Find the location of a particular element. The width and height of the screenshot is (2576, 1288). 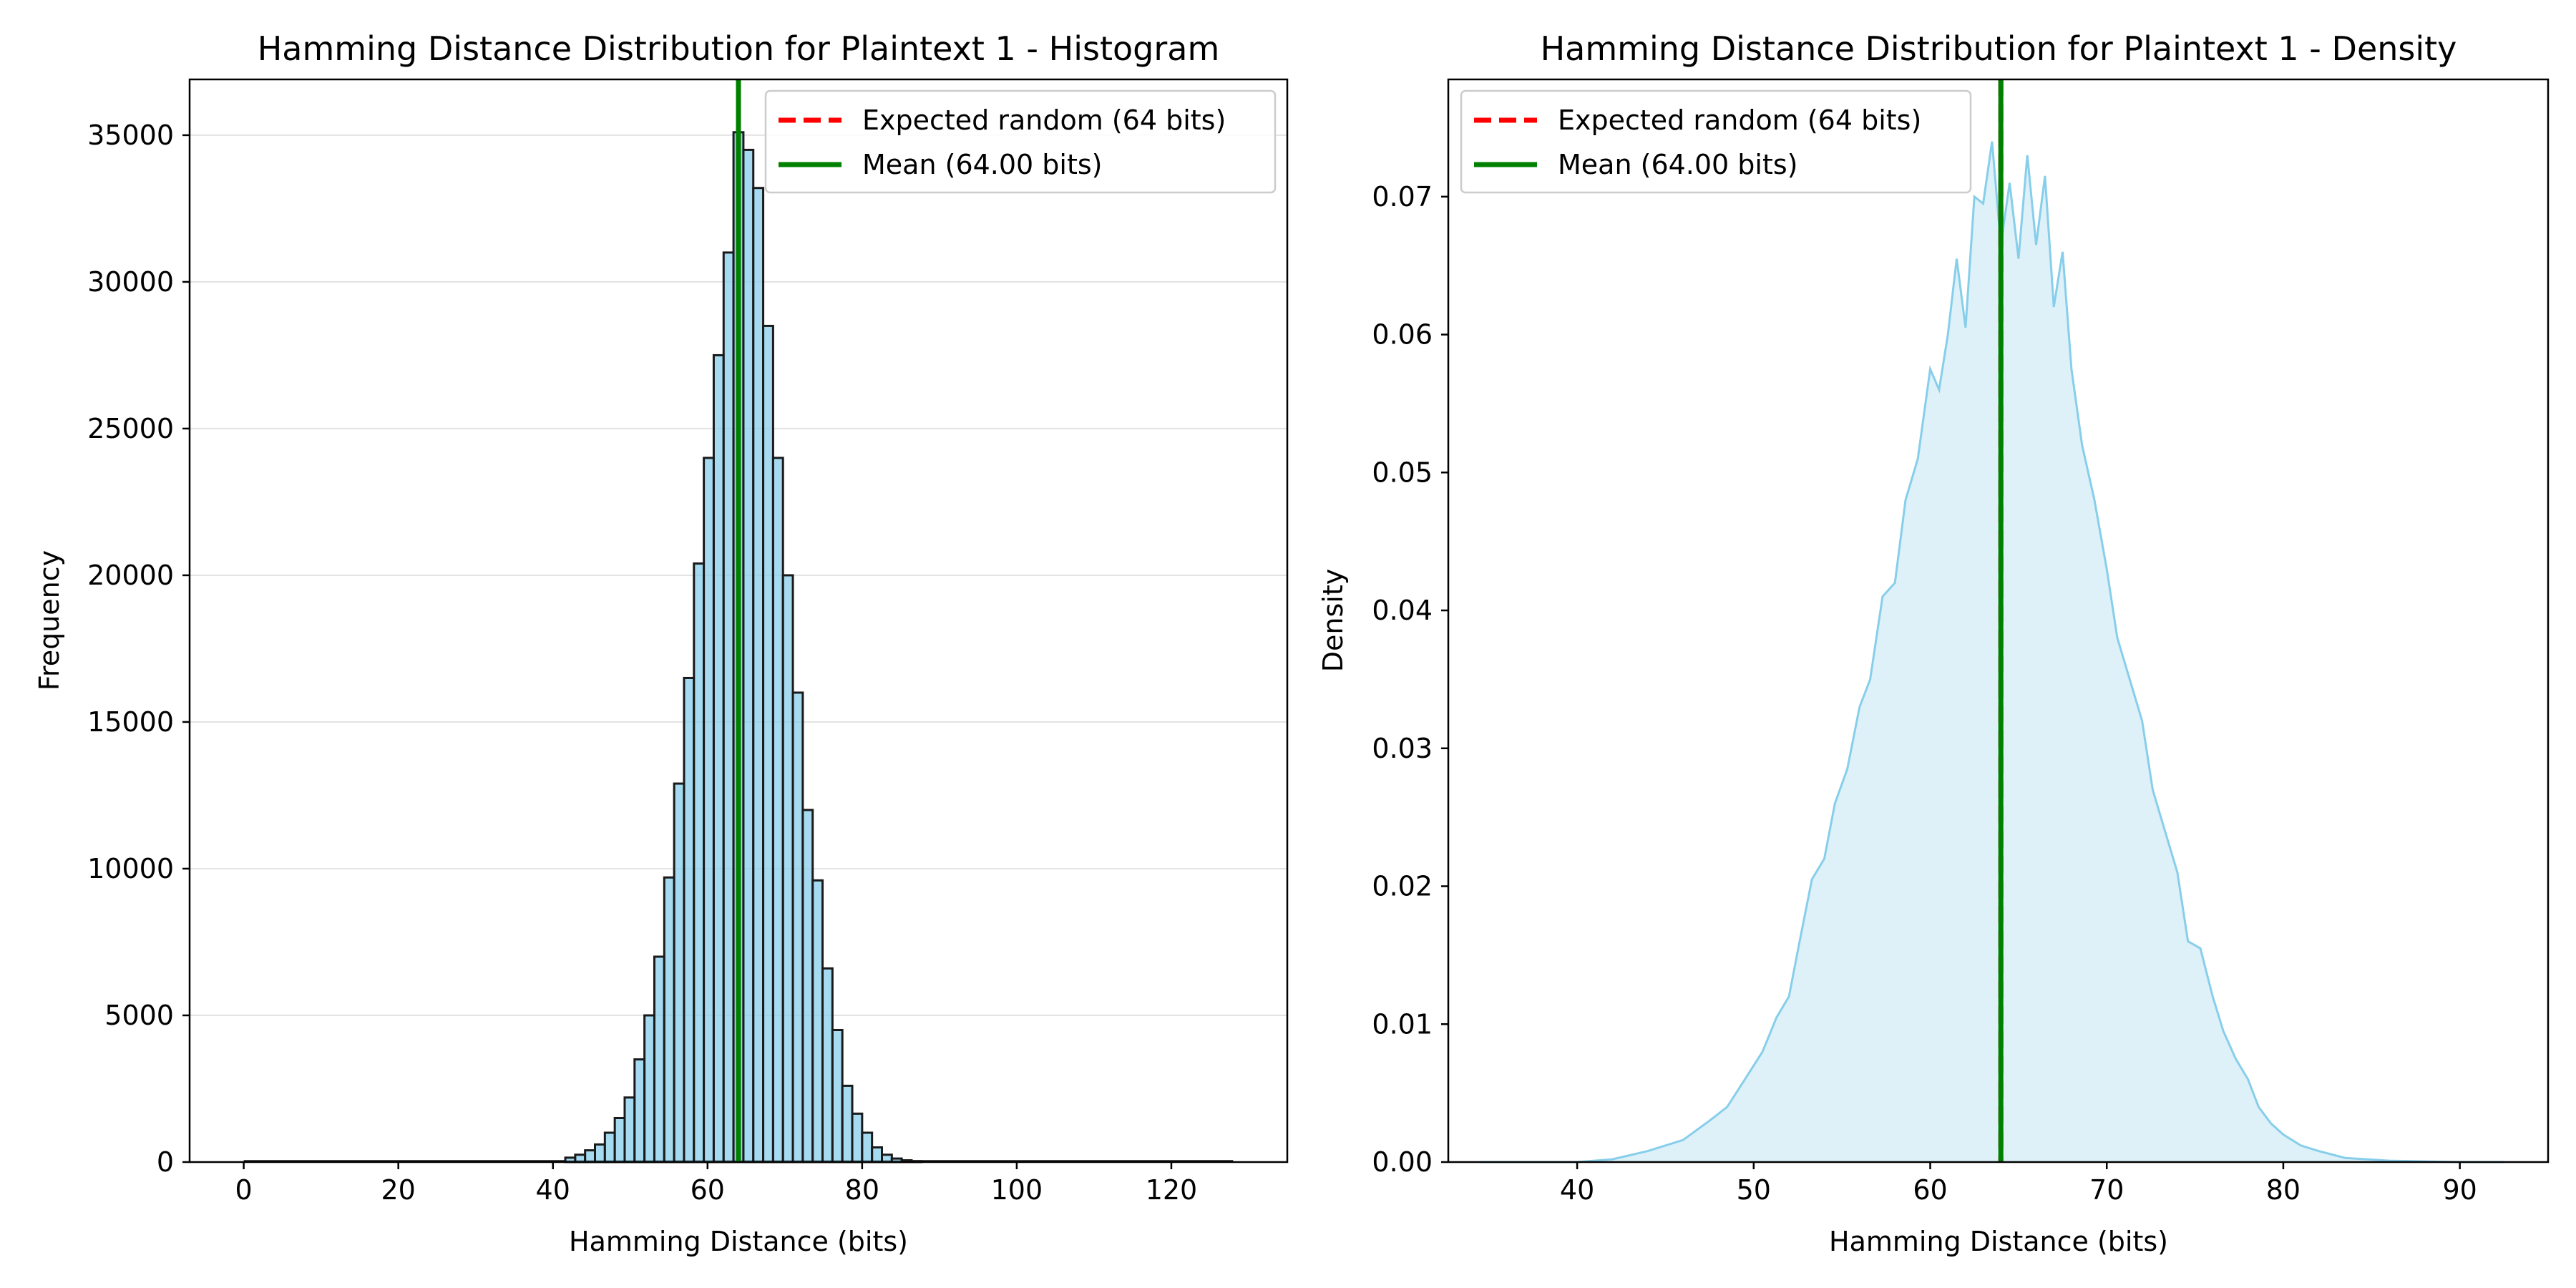

histogram-y-tick-label: 15000 is located at coordinates (130, 722).